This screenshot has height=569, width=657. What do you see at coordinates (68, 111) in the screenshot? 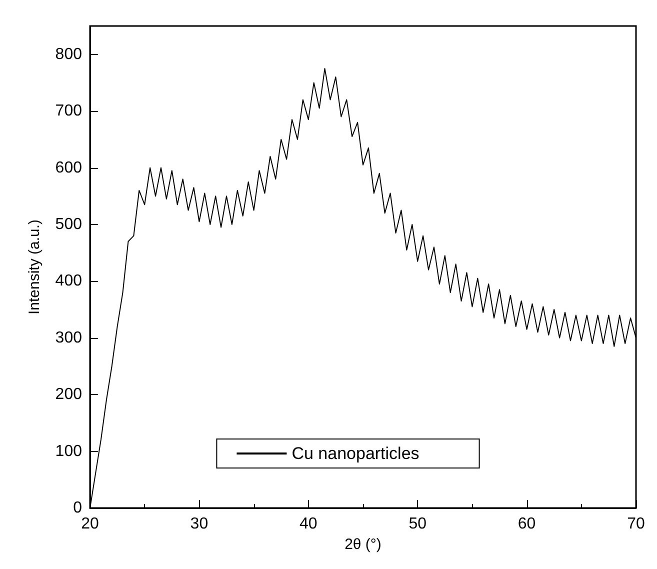
I see `y-tick-label: 700` at bounding box center [68, 111].